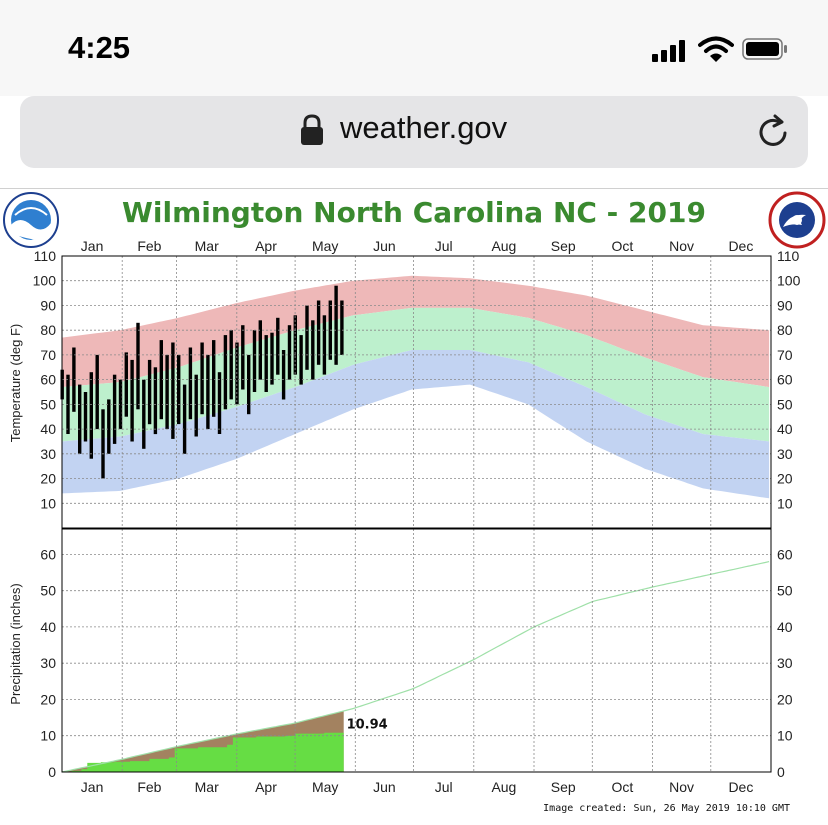 This screenshot has height=825, width=828. I want to click on month-label-bottom: Jul, so click(444, 787).